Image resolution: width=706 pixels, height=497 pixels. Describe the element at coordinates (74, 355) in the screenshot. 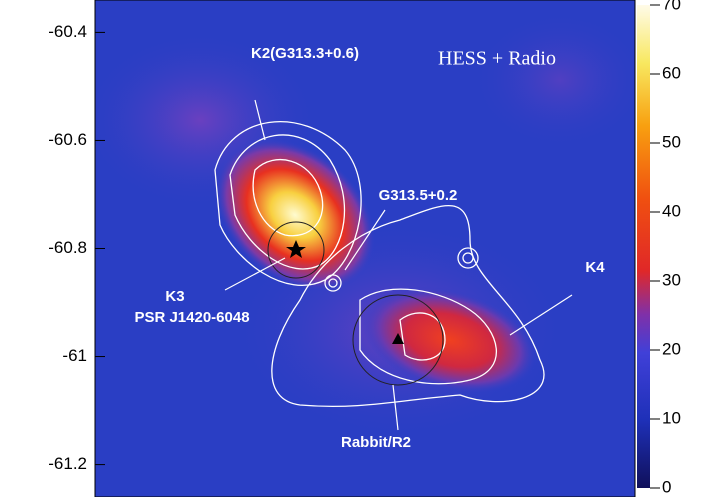

I see `y-tick-label: -61` at that location.